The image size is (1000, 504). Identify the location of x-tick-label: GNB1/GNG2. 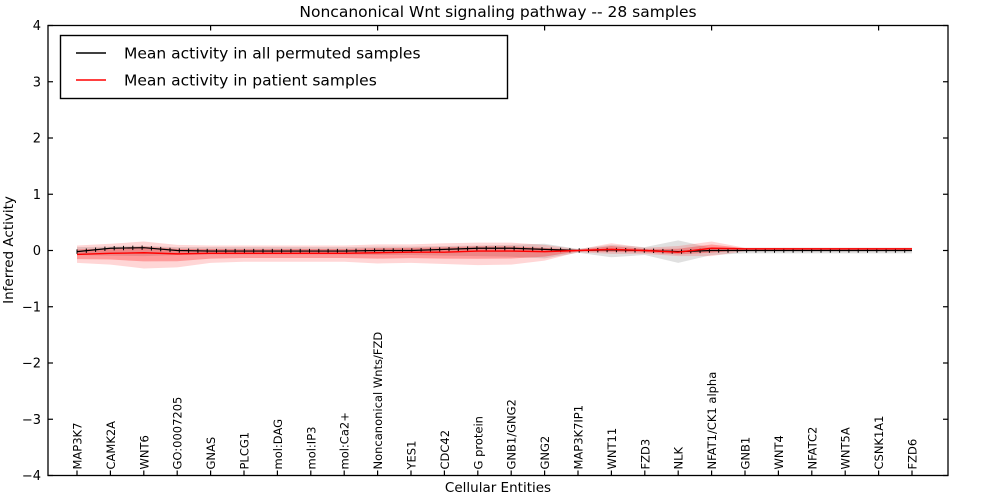
(512, 434).